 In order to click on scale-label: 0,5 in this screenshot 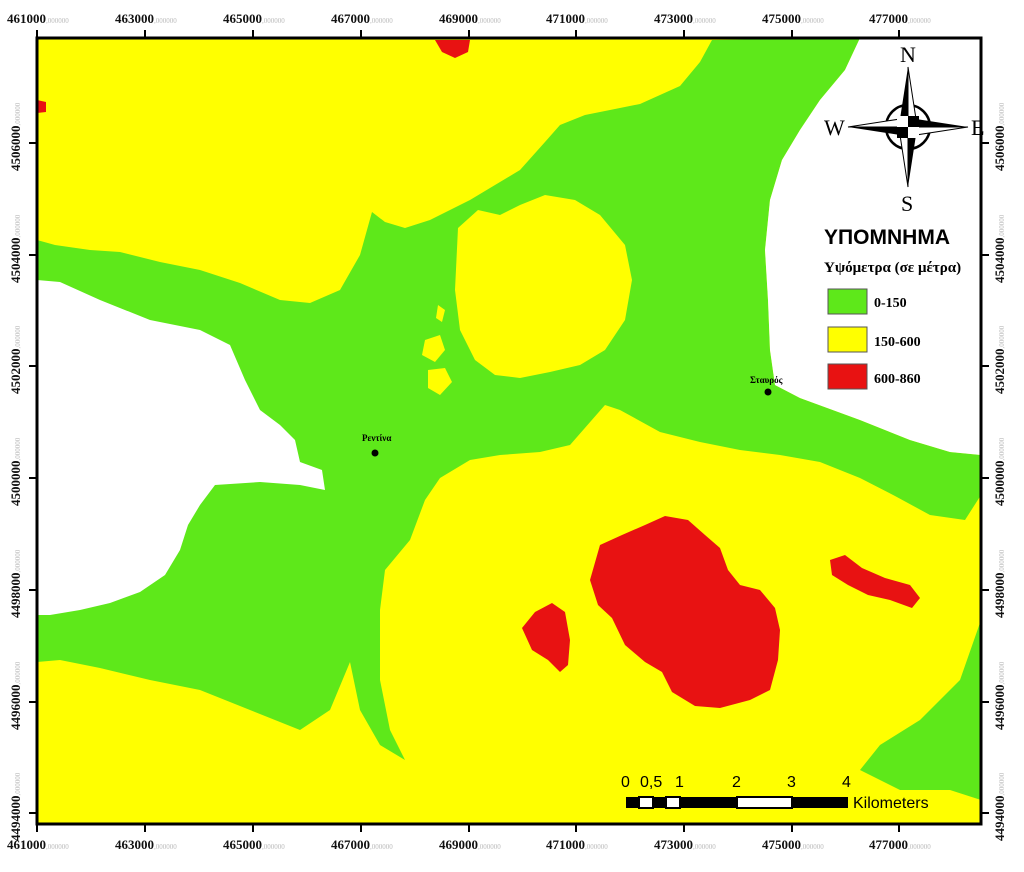, I will do `click(651, 782)`.